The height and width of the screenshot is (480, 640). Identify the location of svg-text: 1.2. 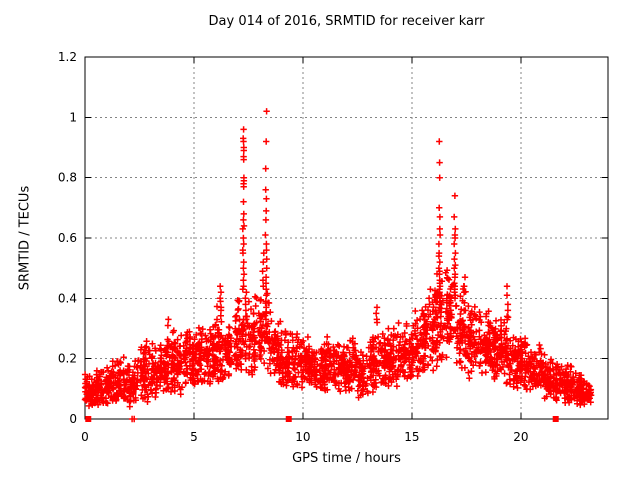
(67, 57).